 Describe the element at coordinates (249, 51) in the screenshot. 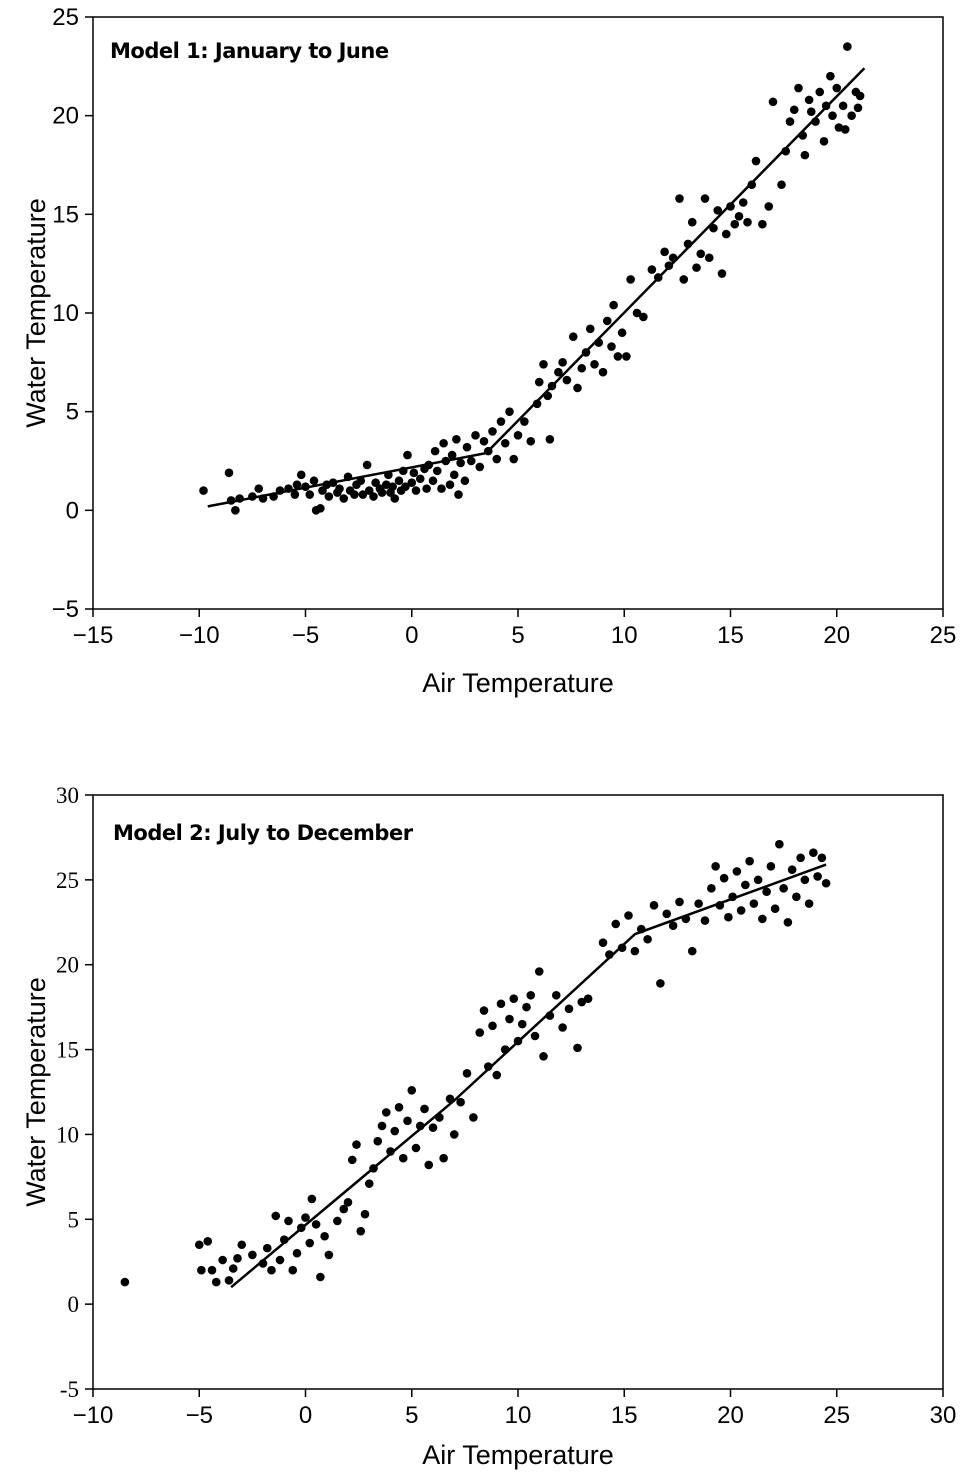

I see `panel-title: Model 1: January to June` at that location.